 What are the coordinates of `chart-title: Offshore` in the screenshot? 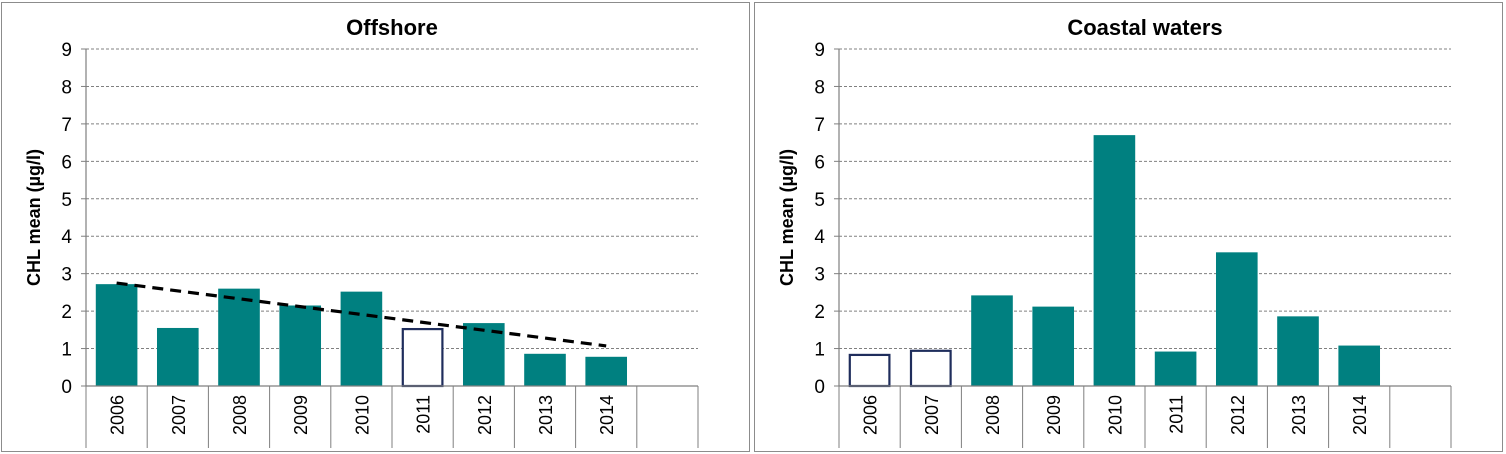 It's located at (392, 27).